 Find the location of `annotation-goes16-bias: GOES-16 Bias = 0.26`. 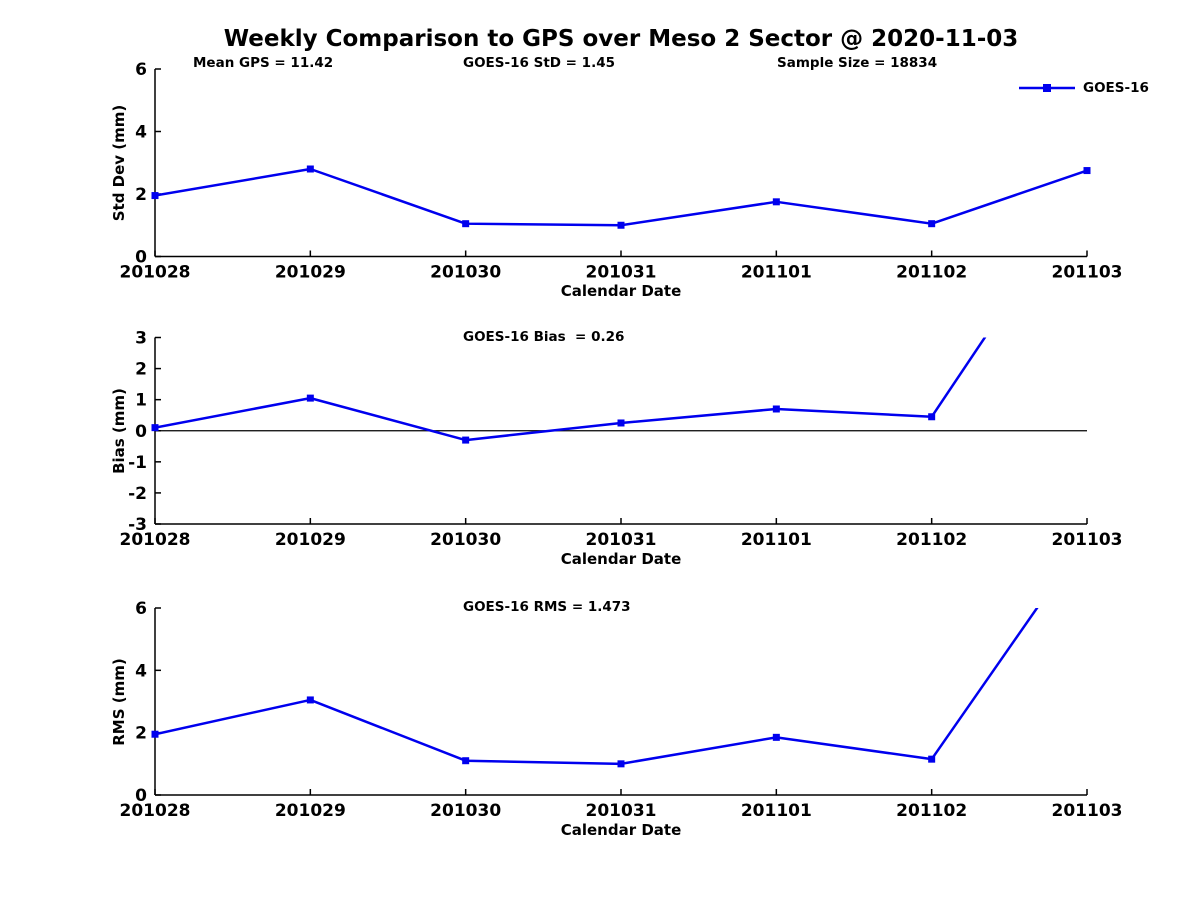

annotation-goes16-bias: GOES-16 Bias = 0.26 is located at coordinates (544, 337).